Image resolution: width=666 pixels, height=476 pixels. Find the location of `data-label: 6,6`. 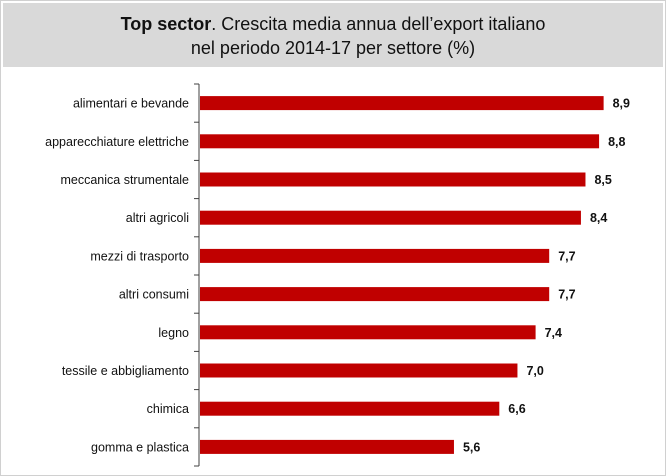

data-label: 6,6 is located at coordinates (516, 409).